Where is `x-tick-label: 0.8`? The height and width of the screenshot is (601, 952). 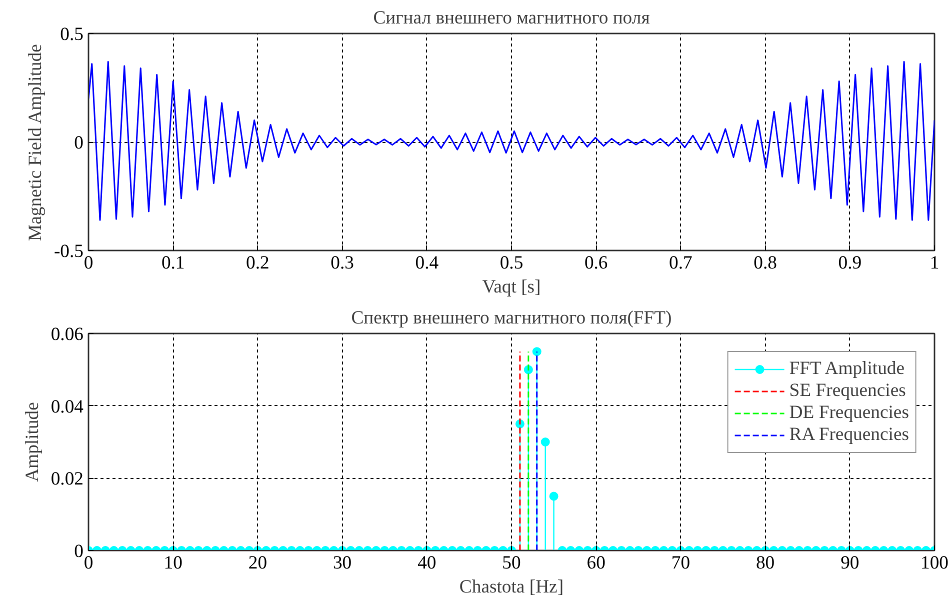
x-tick-label: 0.8 is located at coordinates (765, 263).